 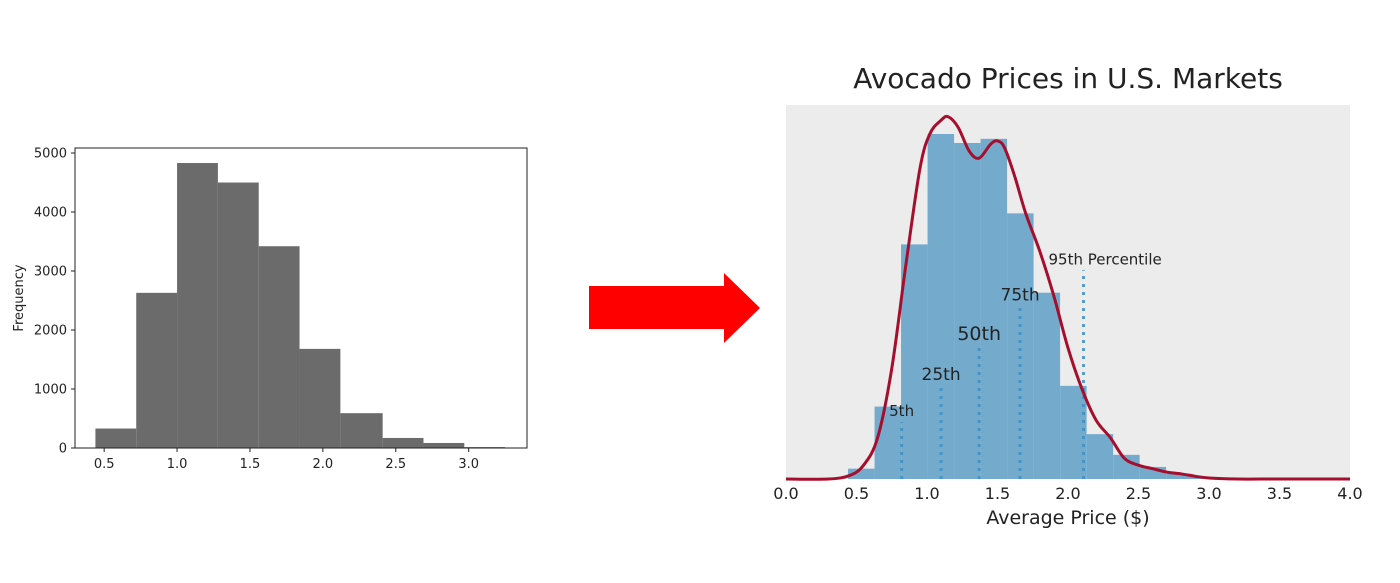 What do you see at coordinates (50, 154) in the screenshot?
I see `y-tick-label: 5000` at bounding box center [50, 154].